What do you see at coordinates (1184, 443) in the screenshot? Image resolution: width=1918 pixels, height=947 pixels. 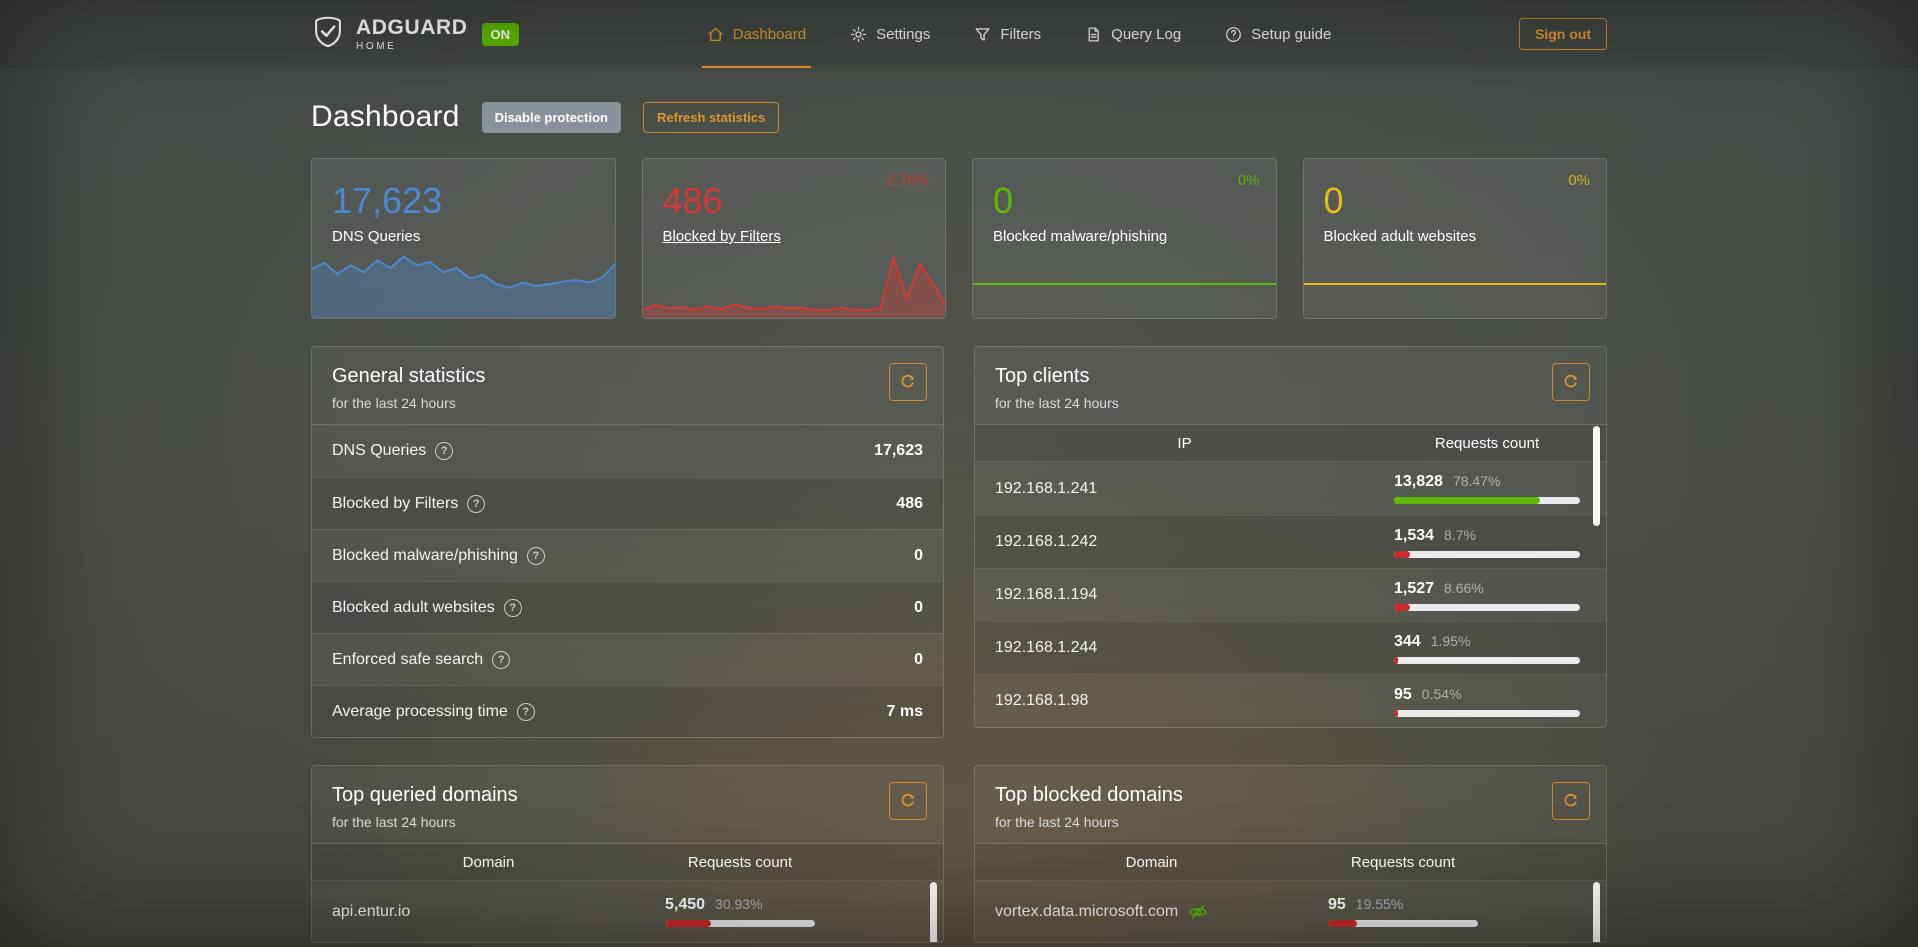 I see `column-header-ip: IP` at bounding box center [1184, 443].